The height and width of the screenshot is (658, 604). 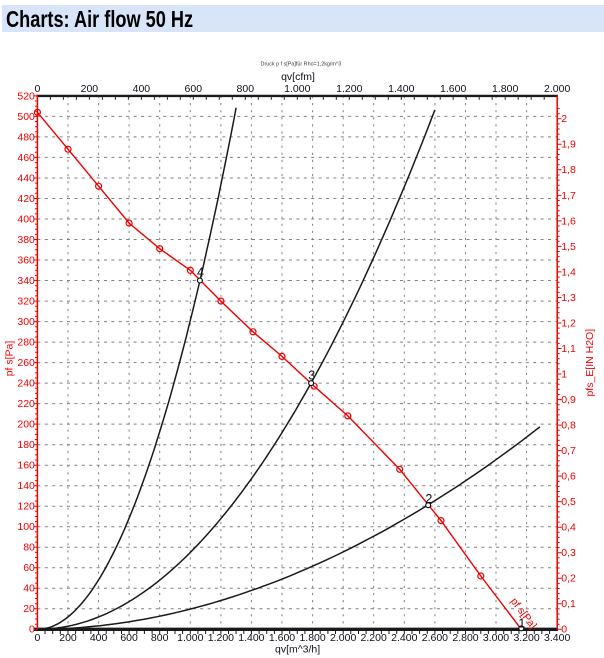 What do you see at coordinates (568, 221) in the screenshot?
I see `svg-text: 1,6` at bounding box center [568, 221].